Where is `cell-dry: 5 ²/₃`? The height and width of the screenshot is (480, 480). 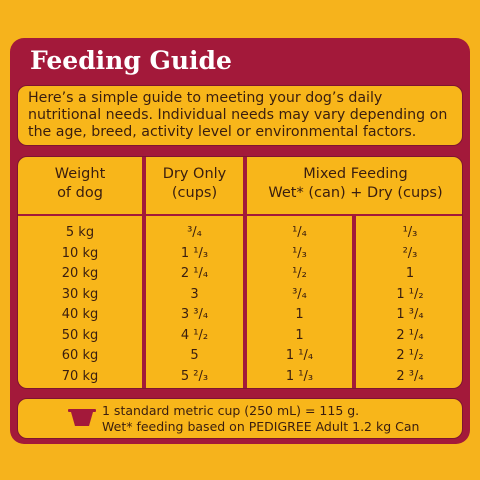
cell-dry: 5 ²/₃ is located at coordinates (194, 376).